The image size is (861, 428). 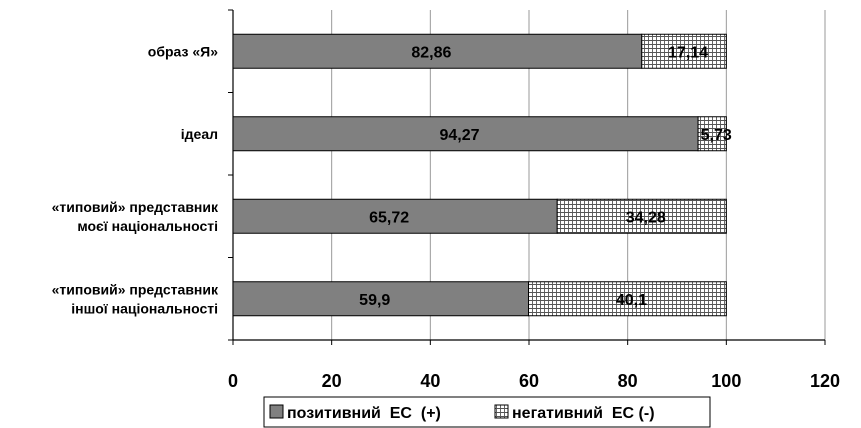 What do you see at coordinates (716, 135) in the screenshot?
I see `data-label: 5,73` at bounding box center [716, 135].